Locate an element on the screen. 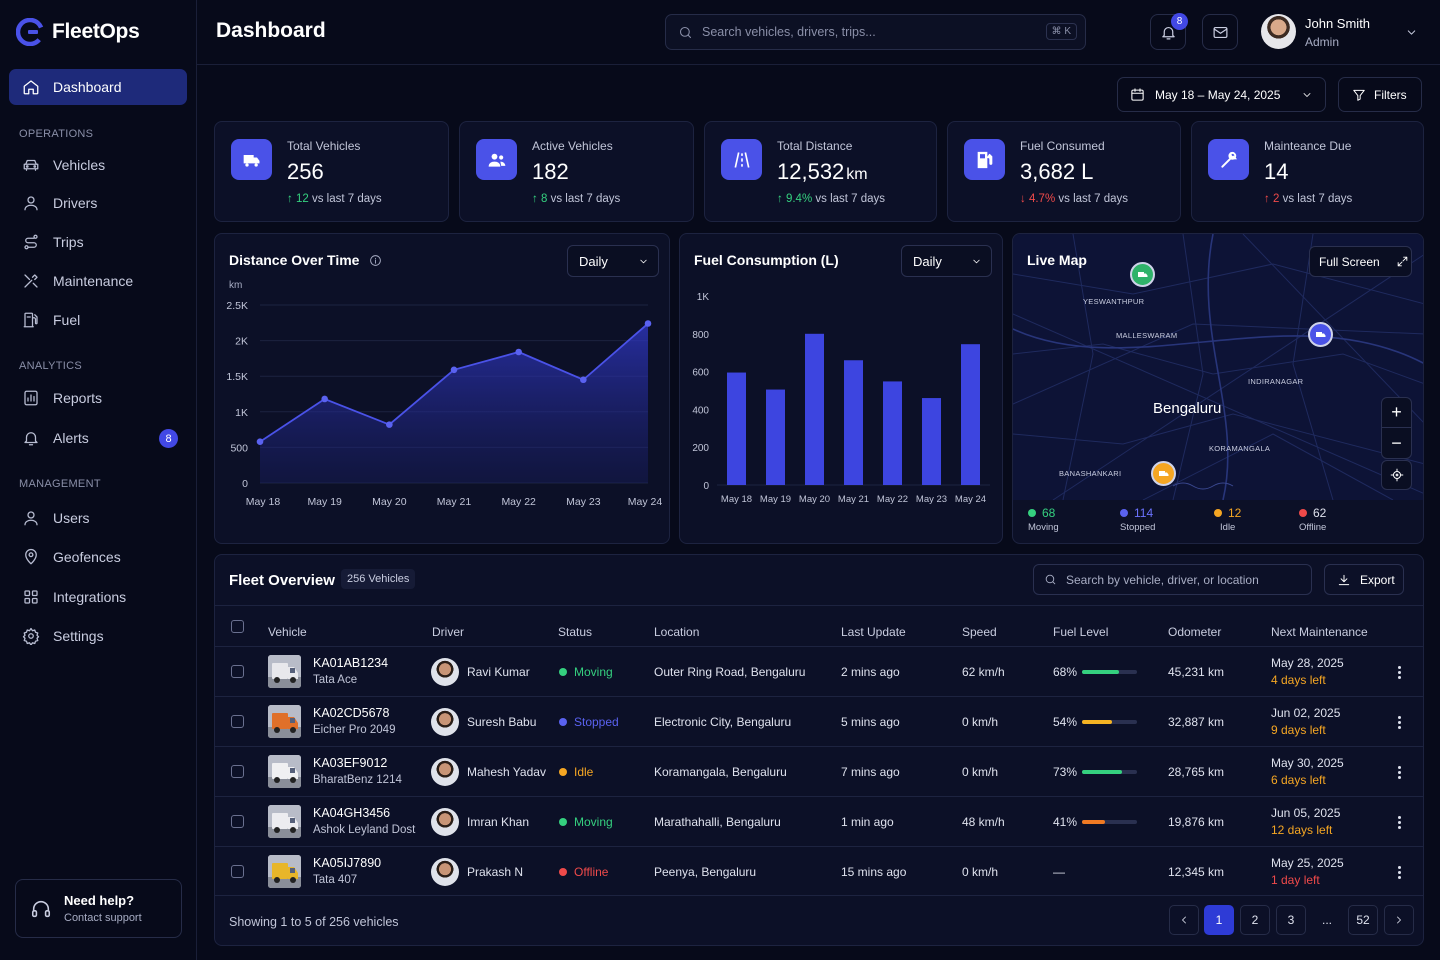 Image resolution: width=1440 pixels, height=960 pixels. page-button: 2 is located at coordinates (1255, 920).